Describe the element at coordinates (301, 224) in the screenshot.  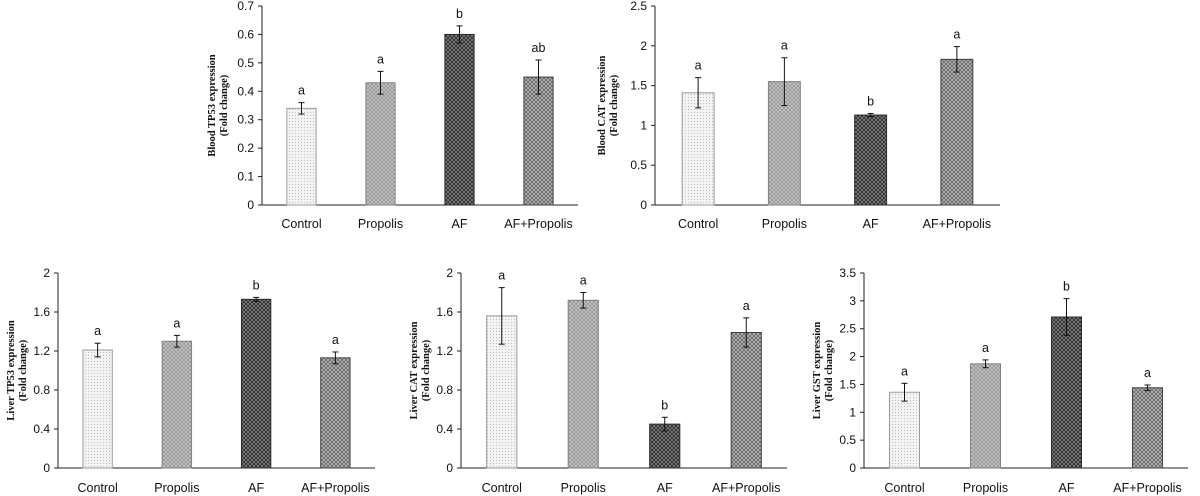
I see `blood-tp53-category-label: Control` at that location.